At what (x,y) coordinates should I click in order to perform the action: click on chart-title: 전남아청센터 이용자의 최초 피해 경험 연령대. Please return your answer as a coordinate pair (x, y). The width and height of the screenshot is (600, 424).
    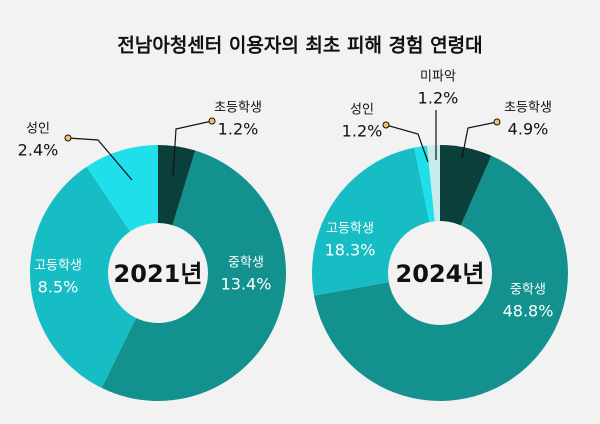
    Looking at the image, I should click on (299, 46).